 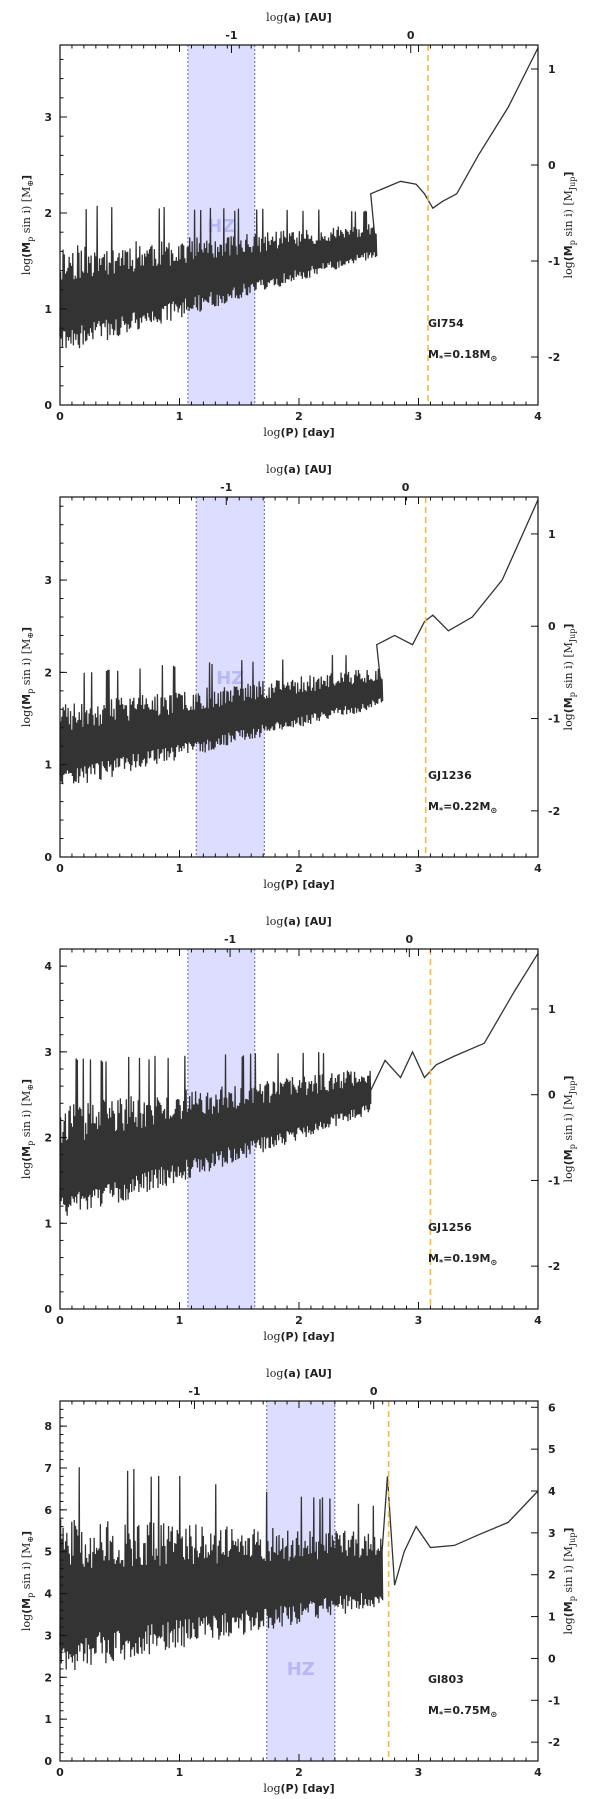 I want to click on y-tick-label: 6, so click(x=48, y=1510).